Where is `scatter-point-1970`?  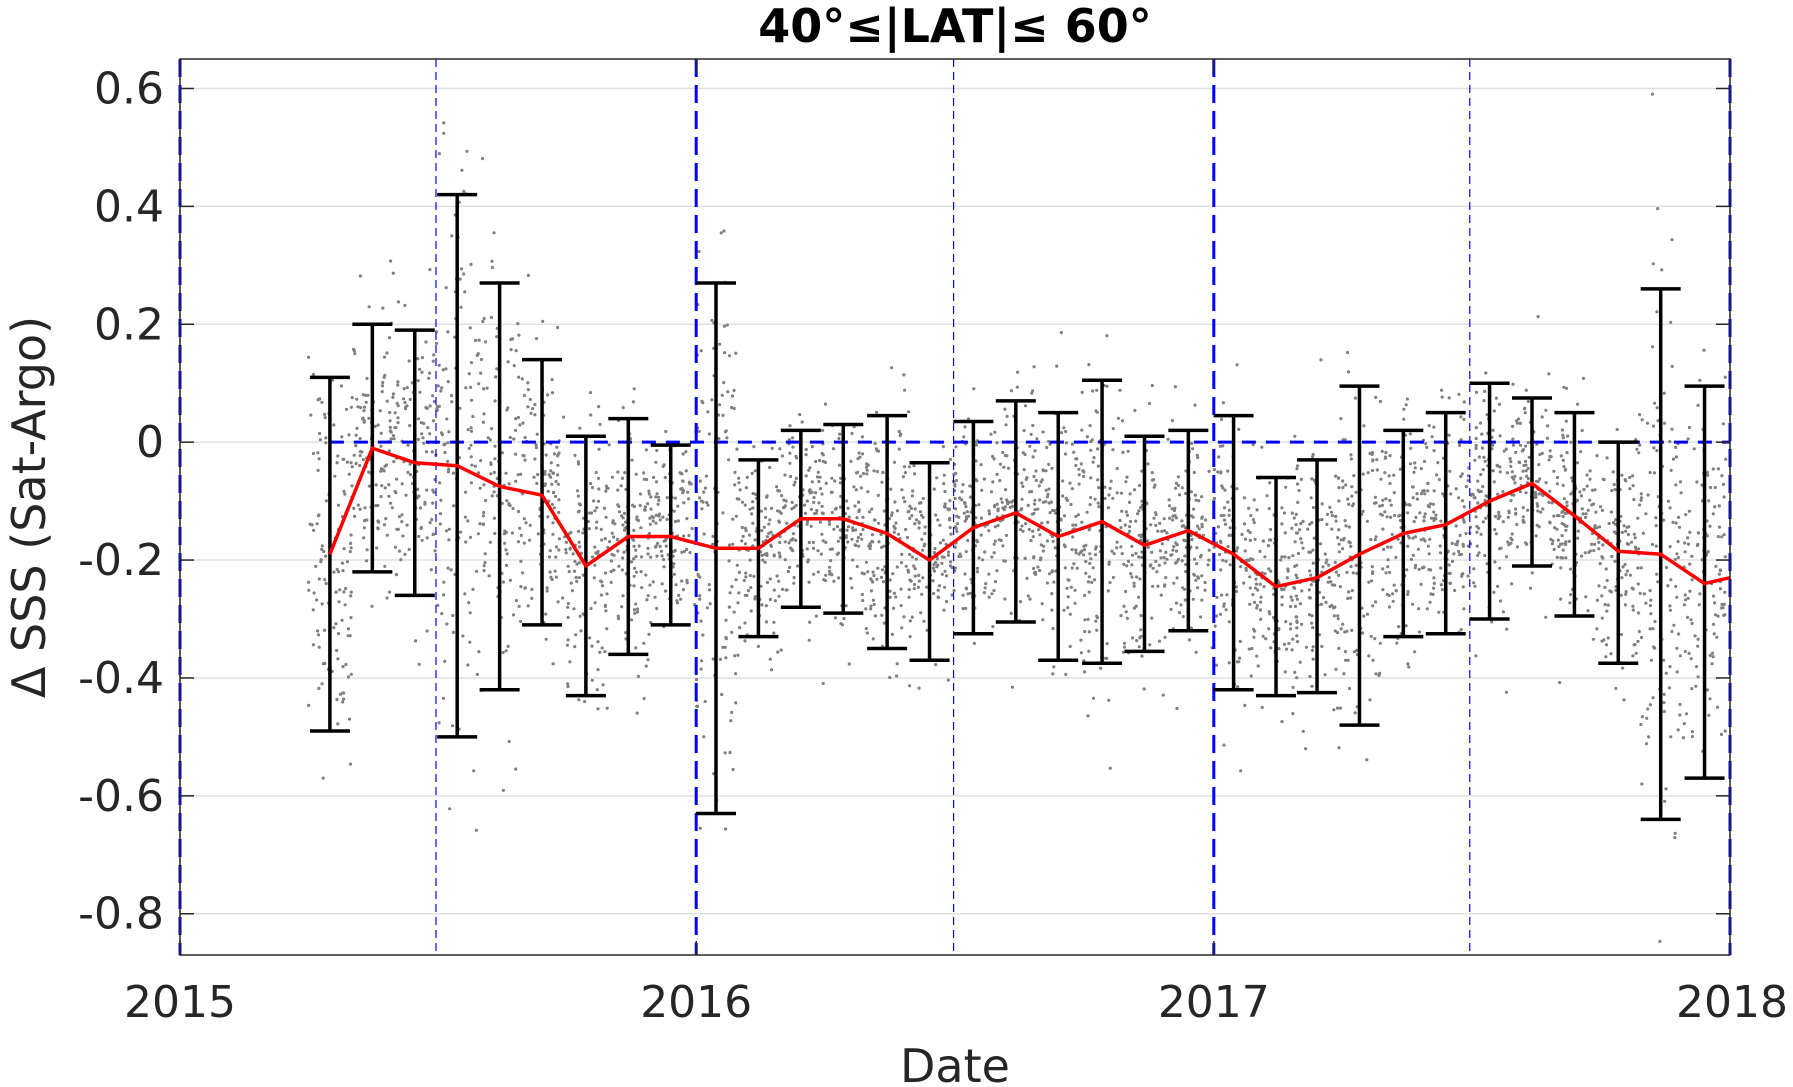 scatter-point-1970 is located at coordinates (1030, 446).